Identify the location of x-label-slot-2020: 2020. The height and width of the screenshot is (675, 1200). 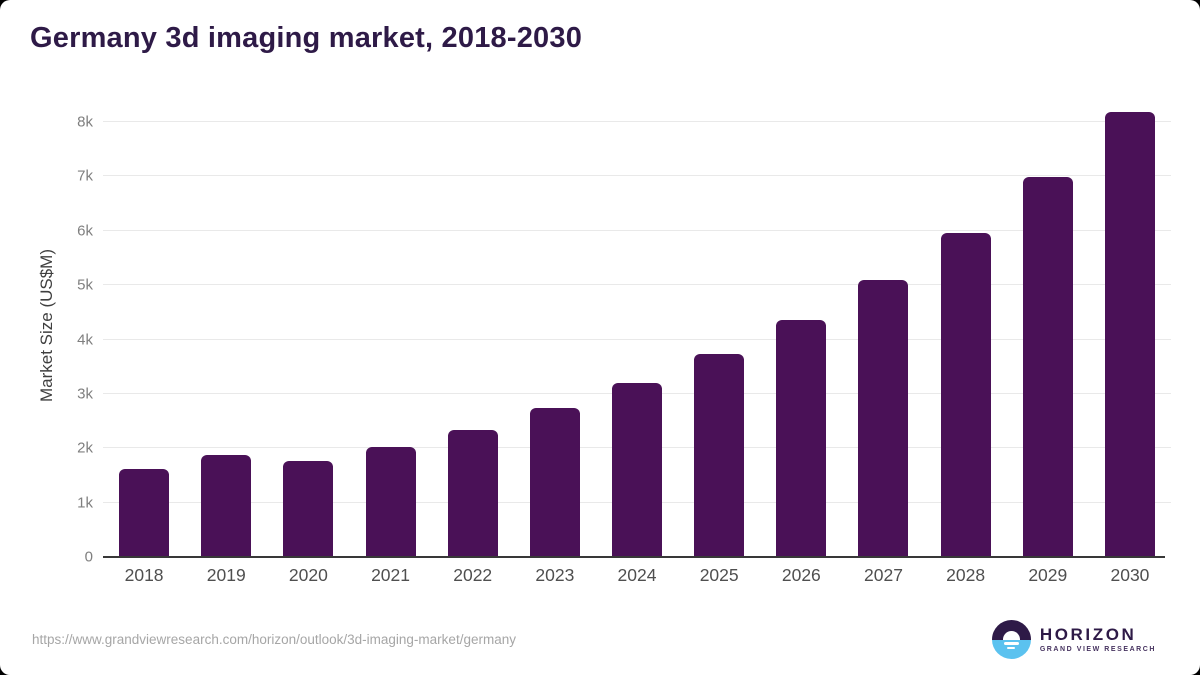
(308, 575).